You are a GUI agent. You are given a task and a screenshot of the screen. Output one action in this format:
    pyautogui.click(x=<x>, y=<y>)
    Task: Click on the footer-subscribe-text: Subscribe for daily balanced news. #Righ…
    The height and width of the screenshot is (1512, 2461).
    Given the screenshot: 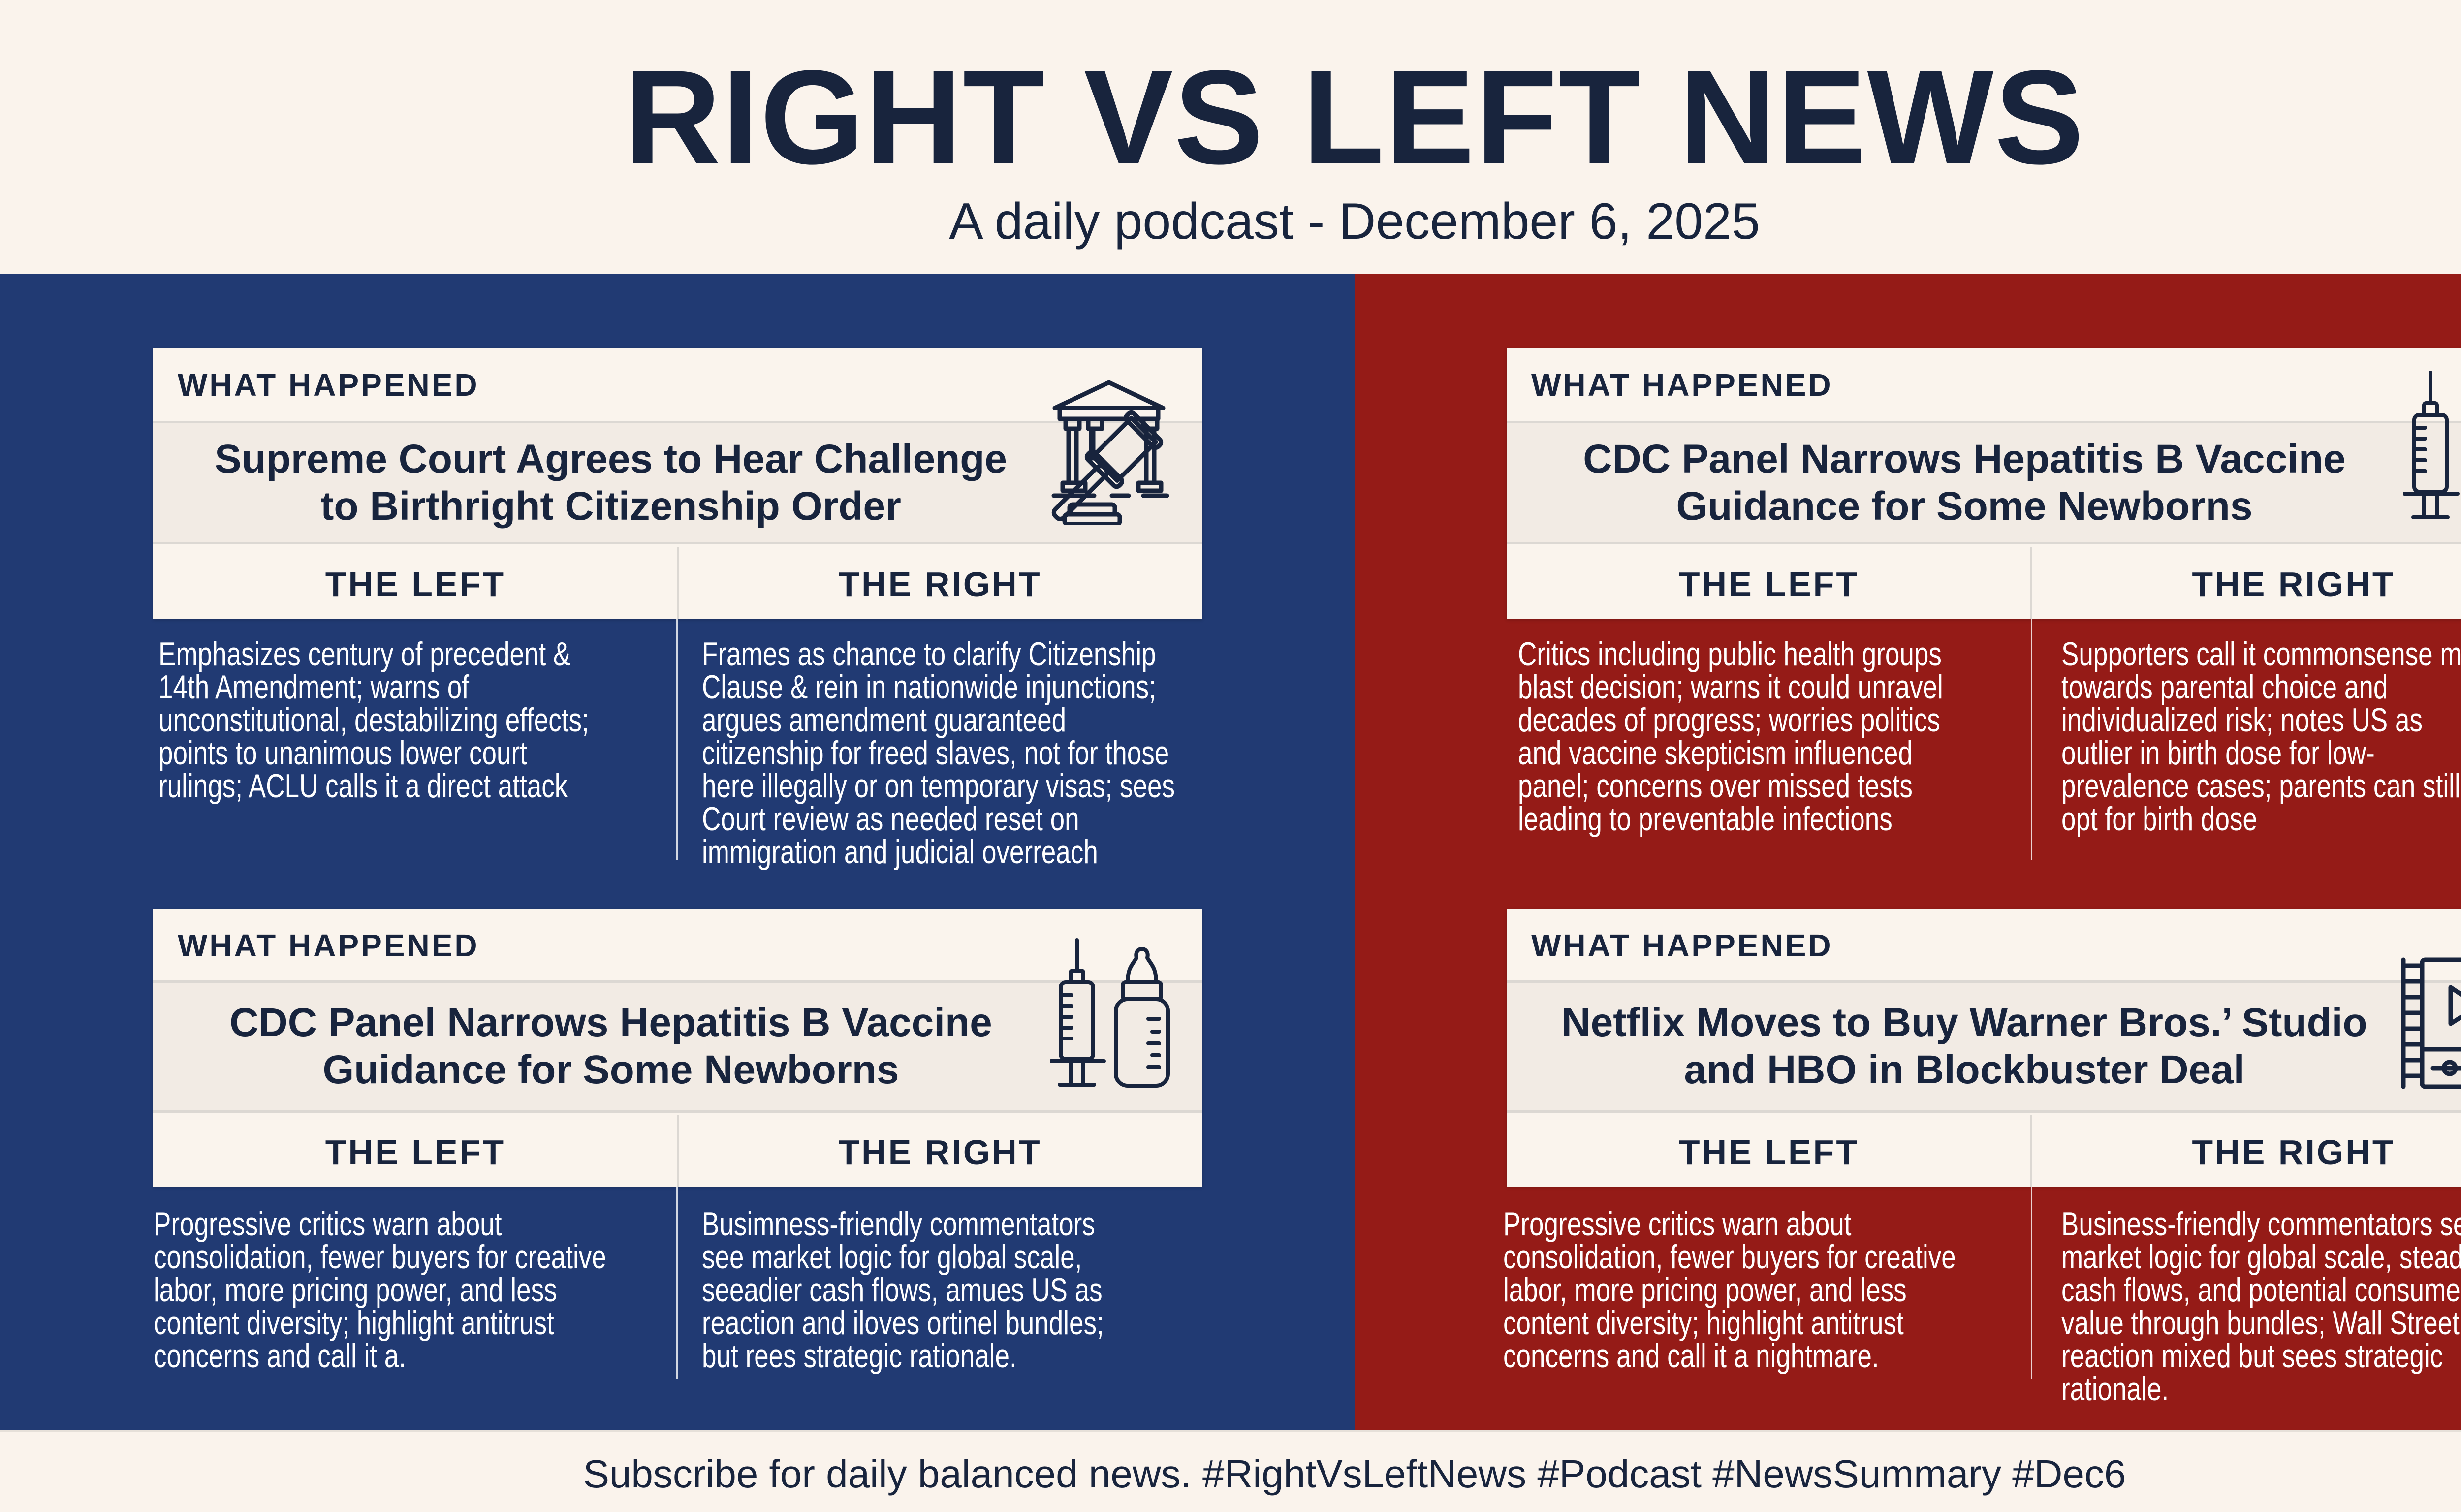 What is the action you would take?
    pyautogui.click(x=1354, y=1474)
    